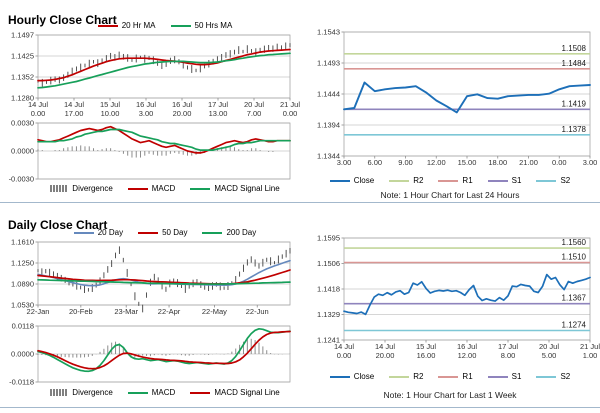 The height and width of the screenshot is (413, 600). Describe the element at coordinates (22, 242) in the screenshot. I see `svg-text: 1.1610` at that location.